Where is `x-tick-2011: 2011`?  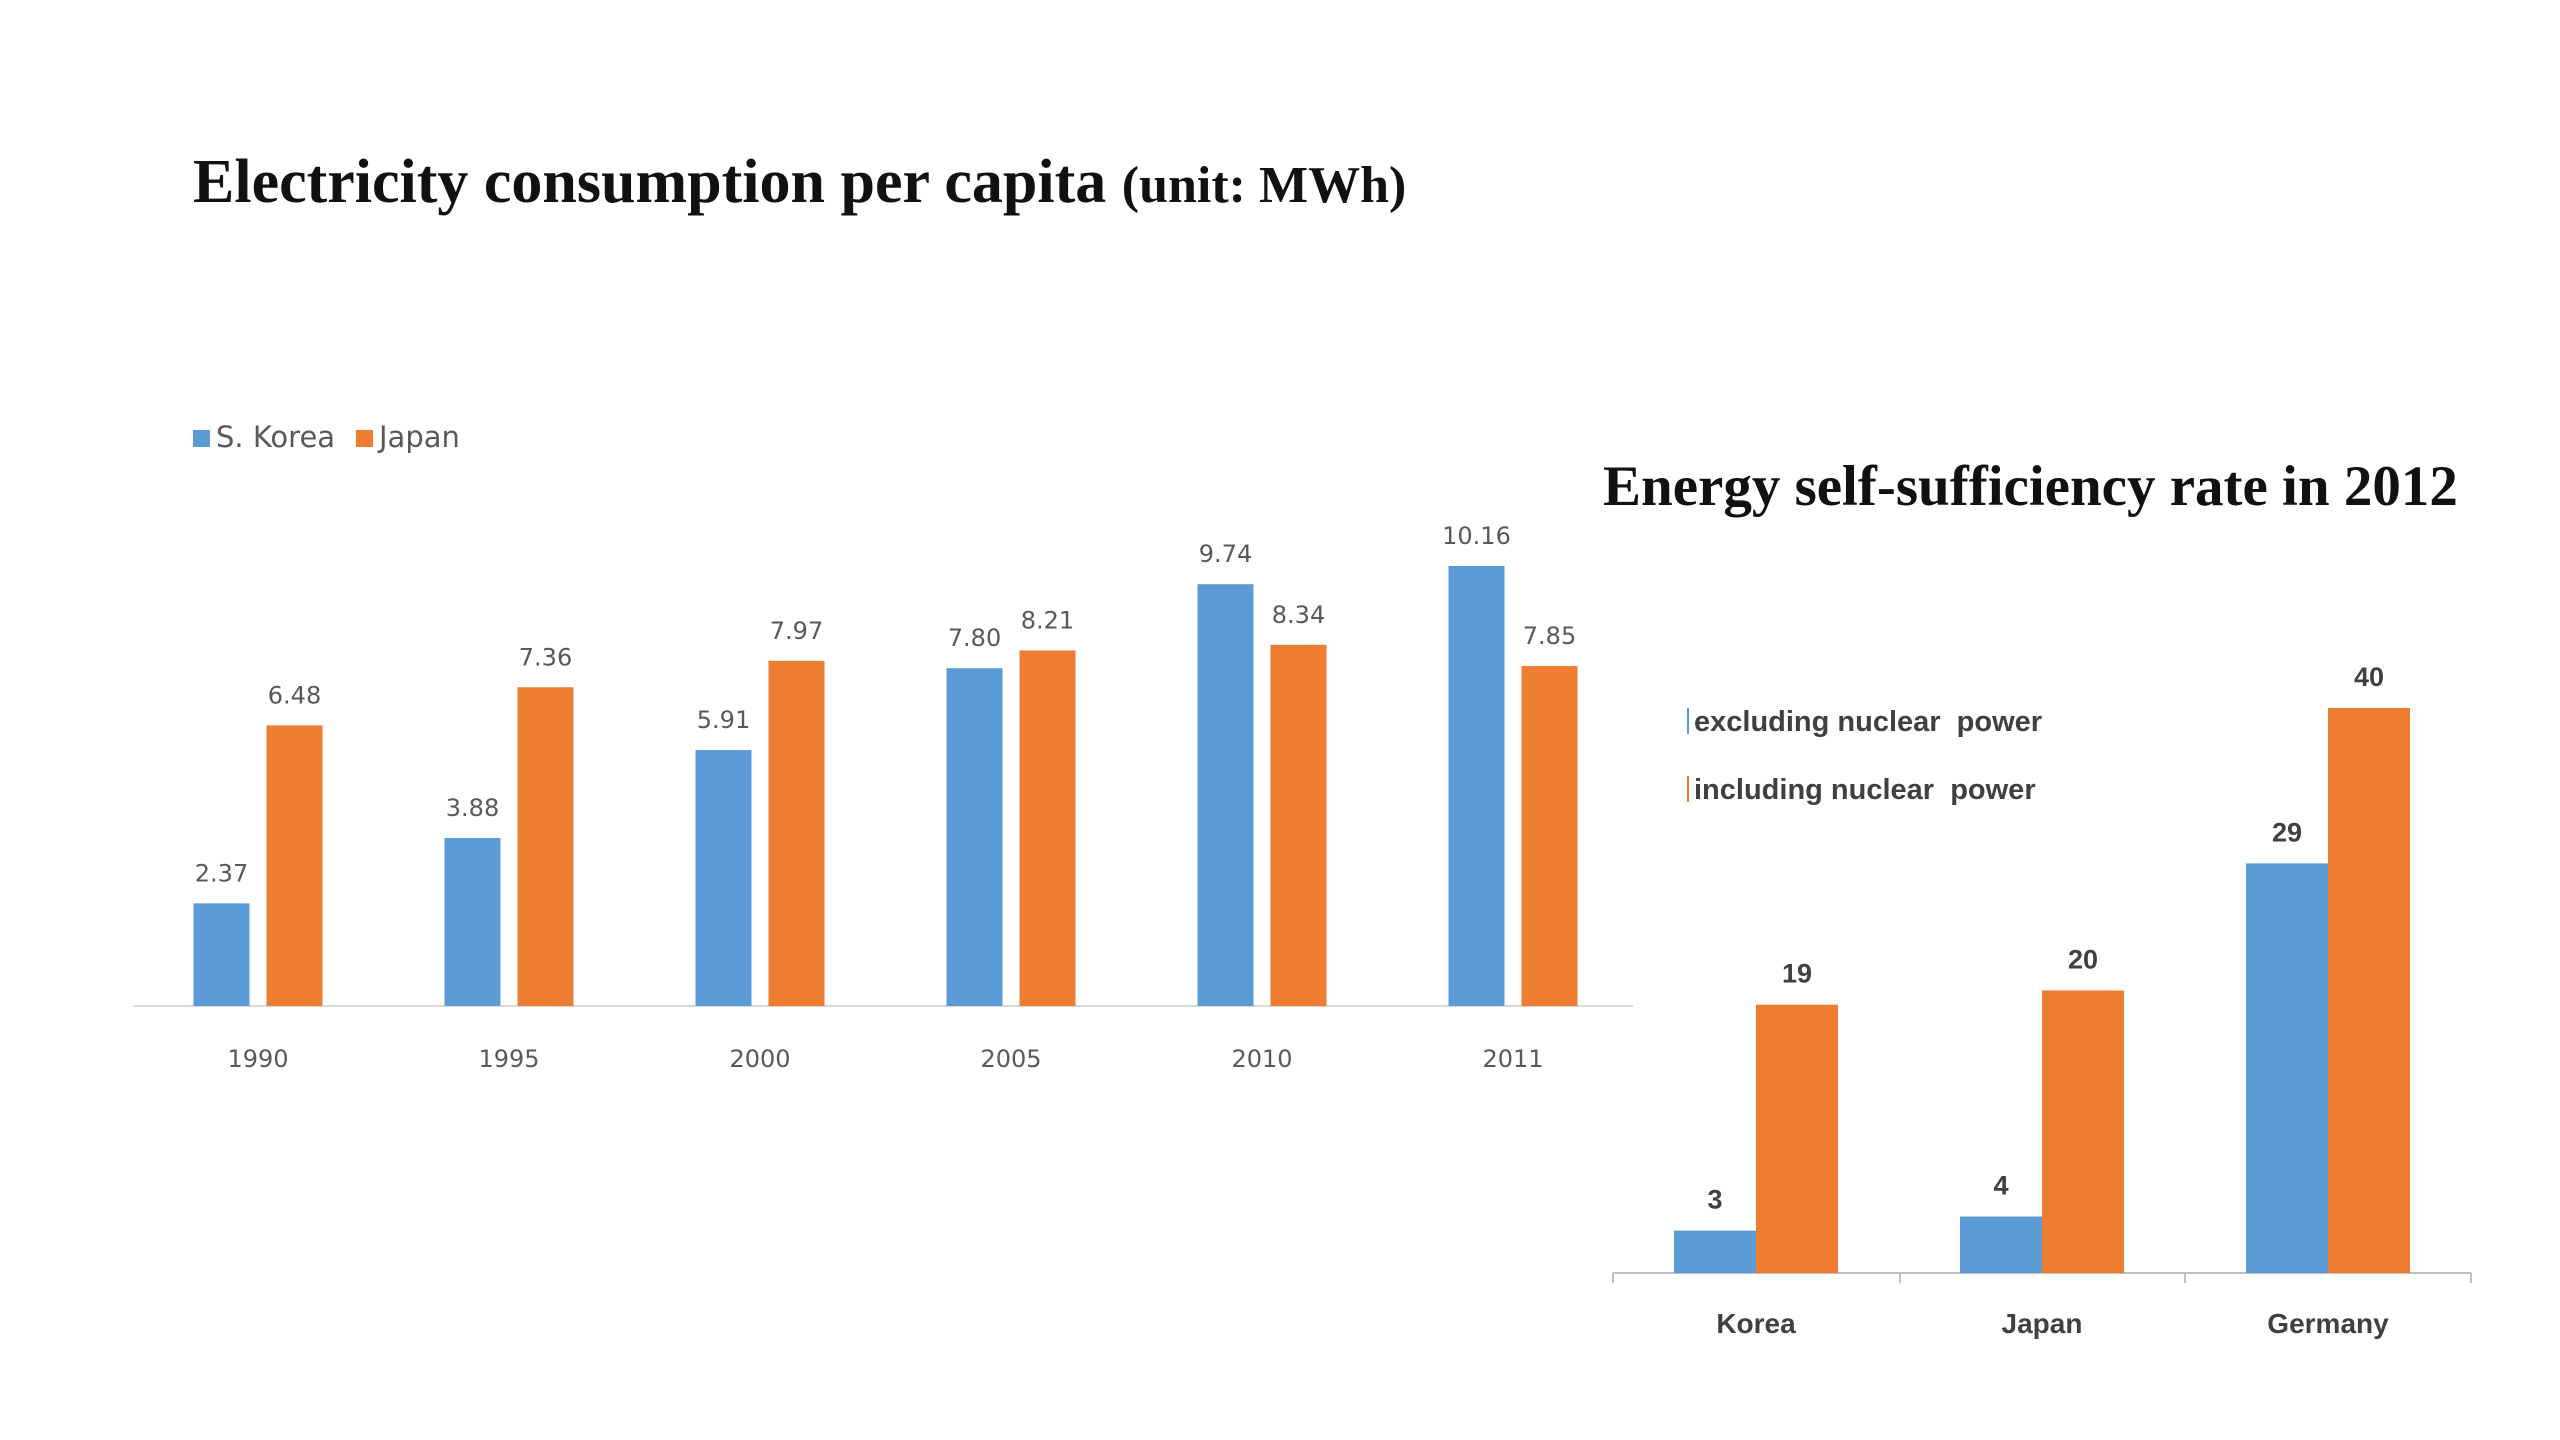 x-tick-2011: 2011 is located at coordinates (1512, 1059).